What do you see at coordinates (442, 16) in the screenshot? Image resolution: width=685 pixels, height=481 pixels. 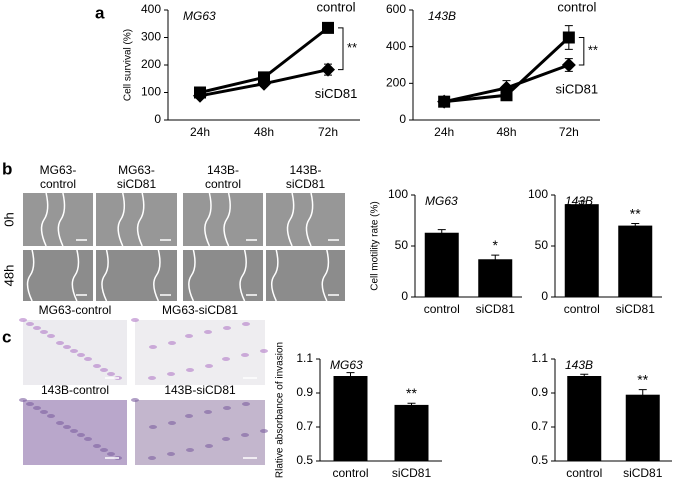 I see `chart-title: 143B` at bounding box center [442, 16].